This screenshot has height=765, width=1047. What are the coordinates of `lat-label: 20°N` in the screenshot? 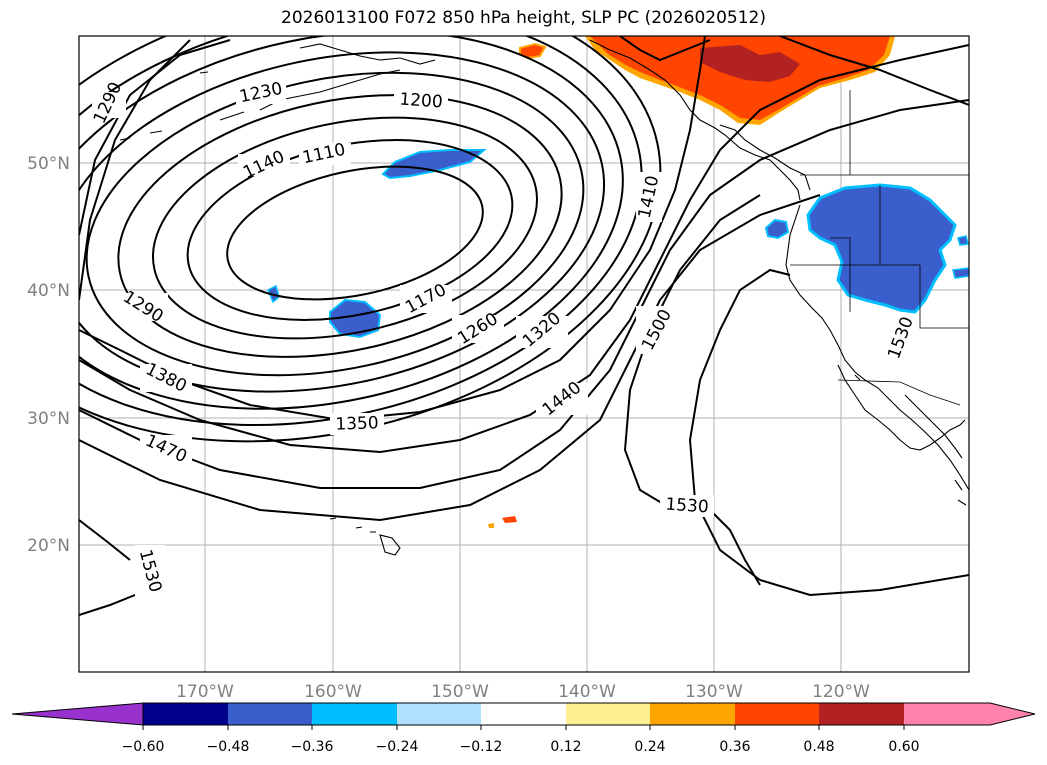 It's located at (48, 546).